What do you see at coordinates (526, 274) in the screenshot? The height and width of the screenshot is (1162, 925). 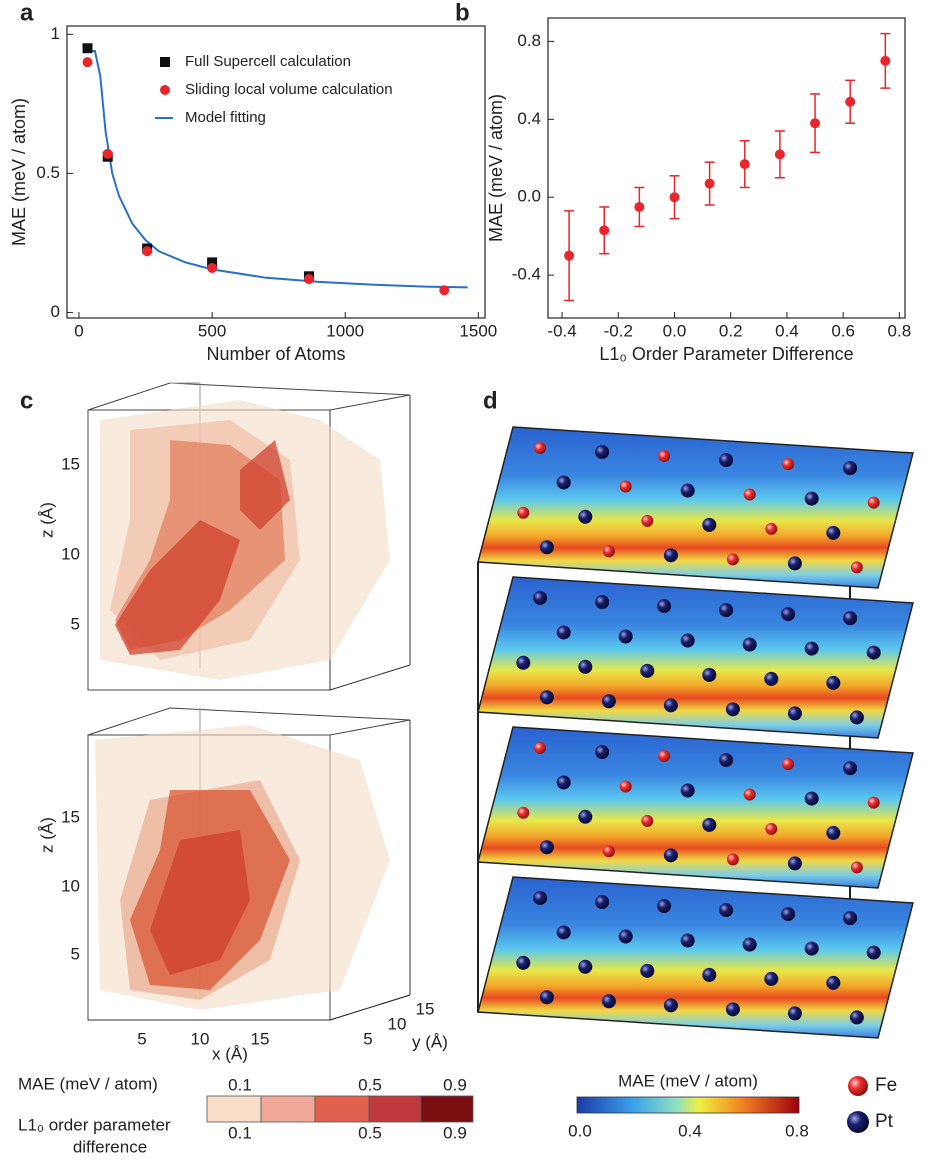 I see `y-tick-label: -0.4` at bounding box center [526, 274].